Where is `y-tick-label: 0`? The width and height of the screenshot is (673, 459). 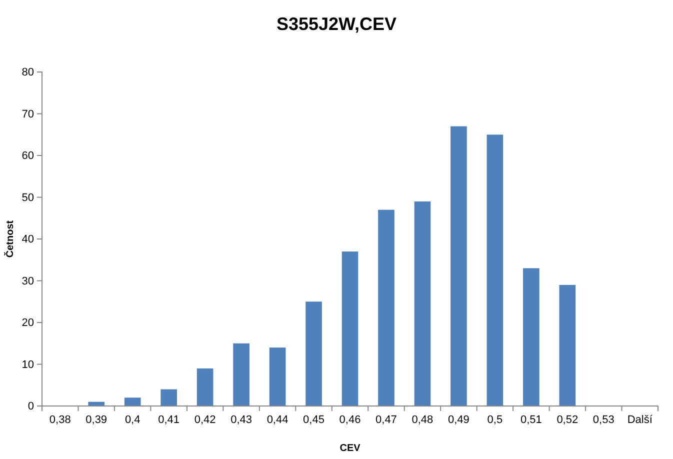
y-tick-label: 0 is located at coordinates (31, 406).